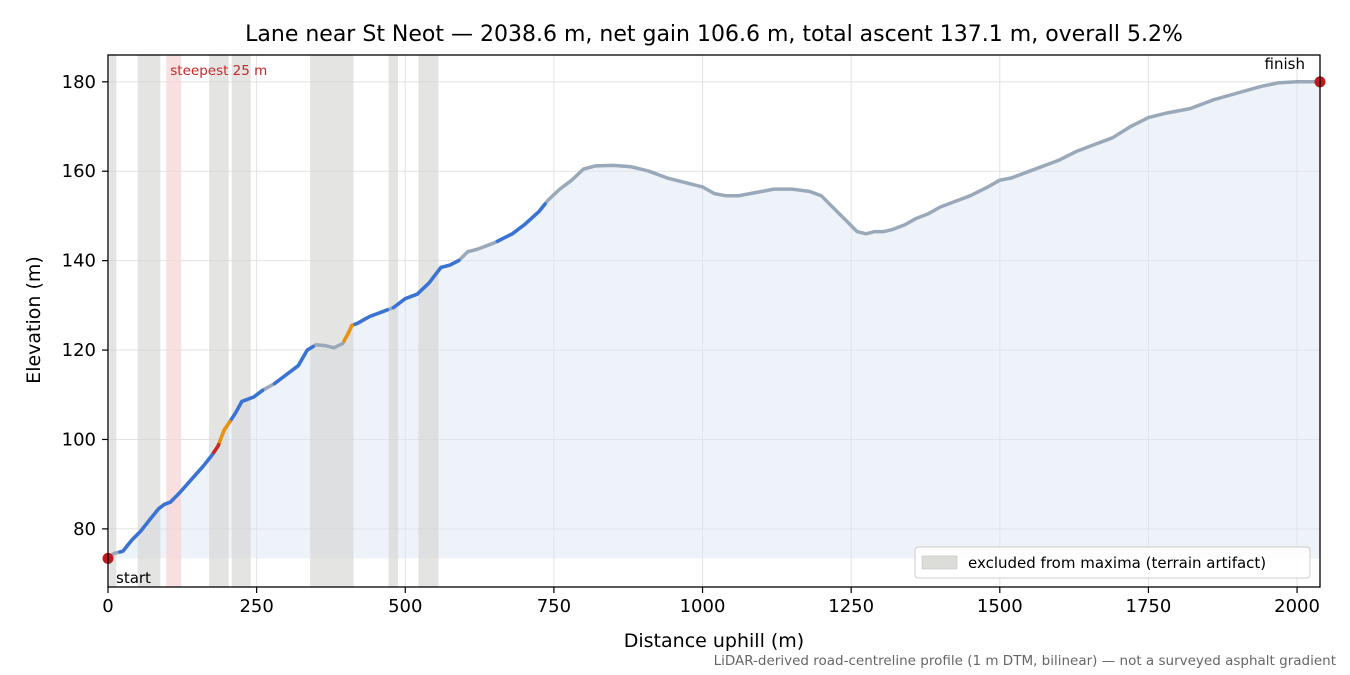  What do you see at coordinates (79, 261) in the screenshot?
I see `y-tick-label: 140` at bounding box center [79, 261].